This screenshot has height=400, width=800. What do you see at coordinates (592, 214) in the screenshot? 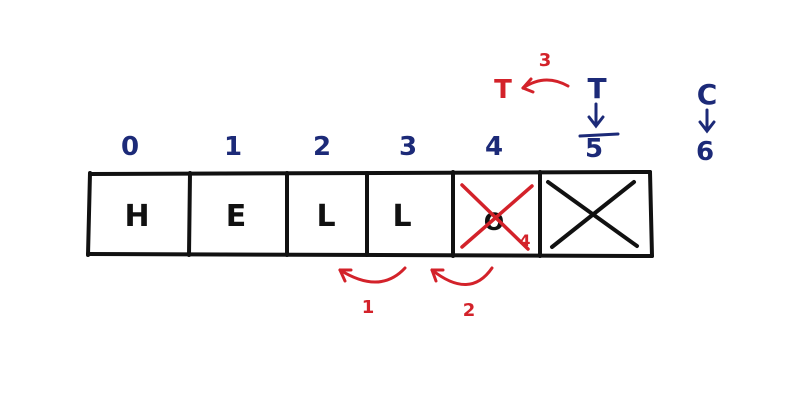
I see `cell-5-cross` at bounding box center [592, 214].